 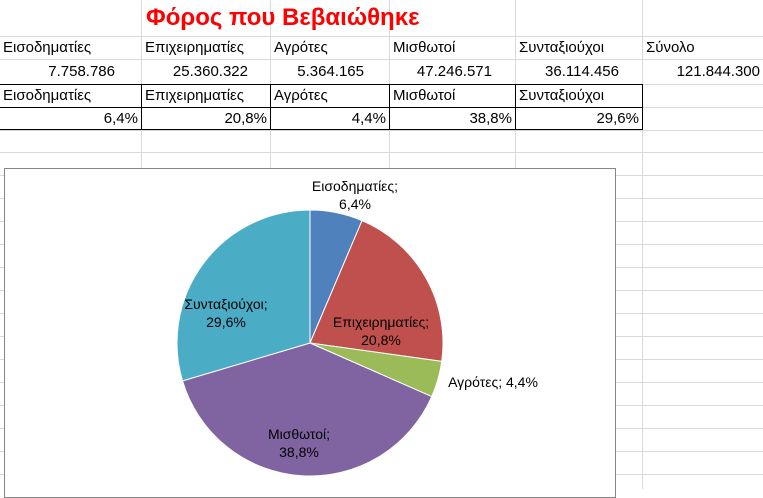 I want to click on header-cell-eisodimaties-pct: Εισοδηματίες, so click(x=47, y=95).